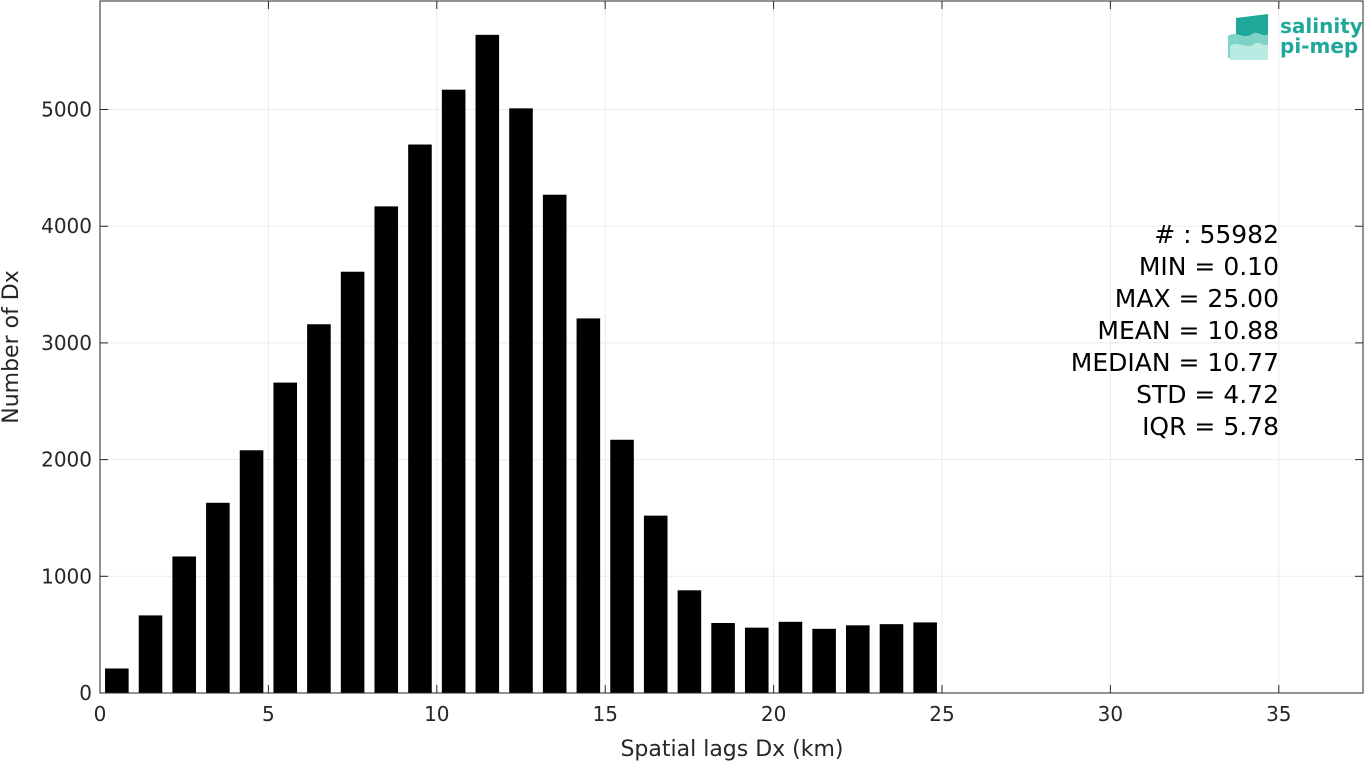  I want to click on x-axis-title: Spatial lags Dx (km), so click(731, 749).